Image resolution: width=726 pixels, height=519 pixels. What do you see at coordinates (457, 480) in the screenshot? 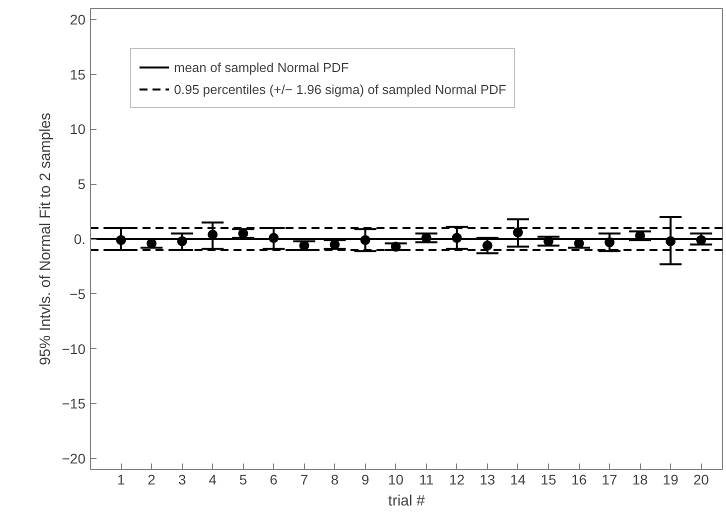
I see `x-tick-label: 12` at bounding box center [457, 480].